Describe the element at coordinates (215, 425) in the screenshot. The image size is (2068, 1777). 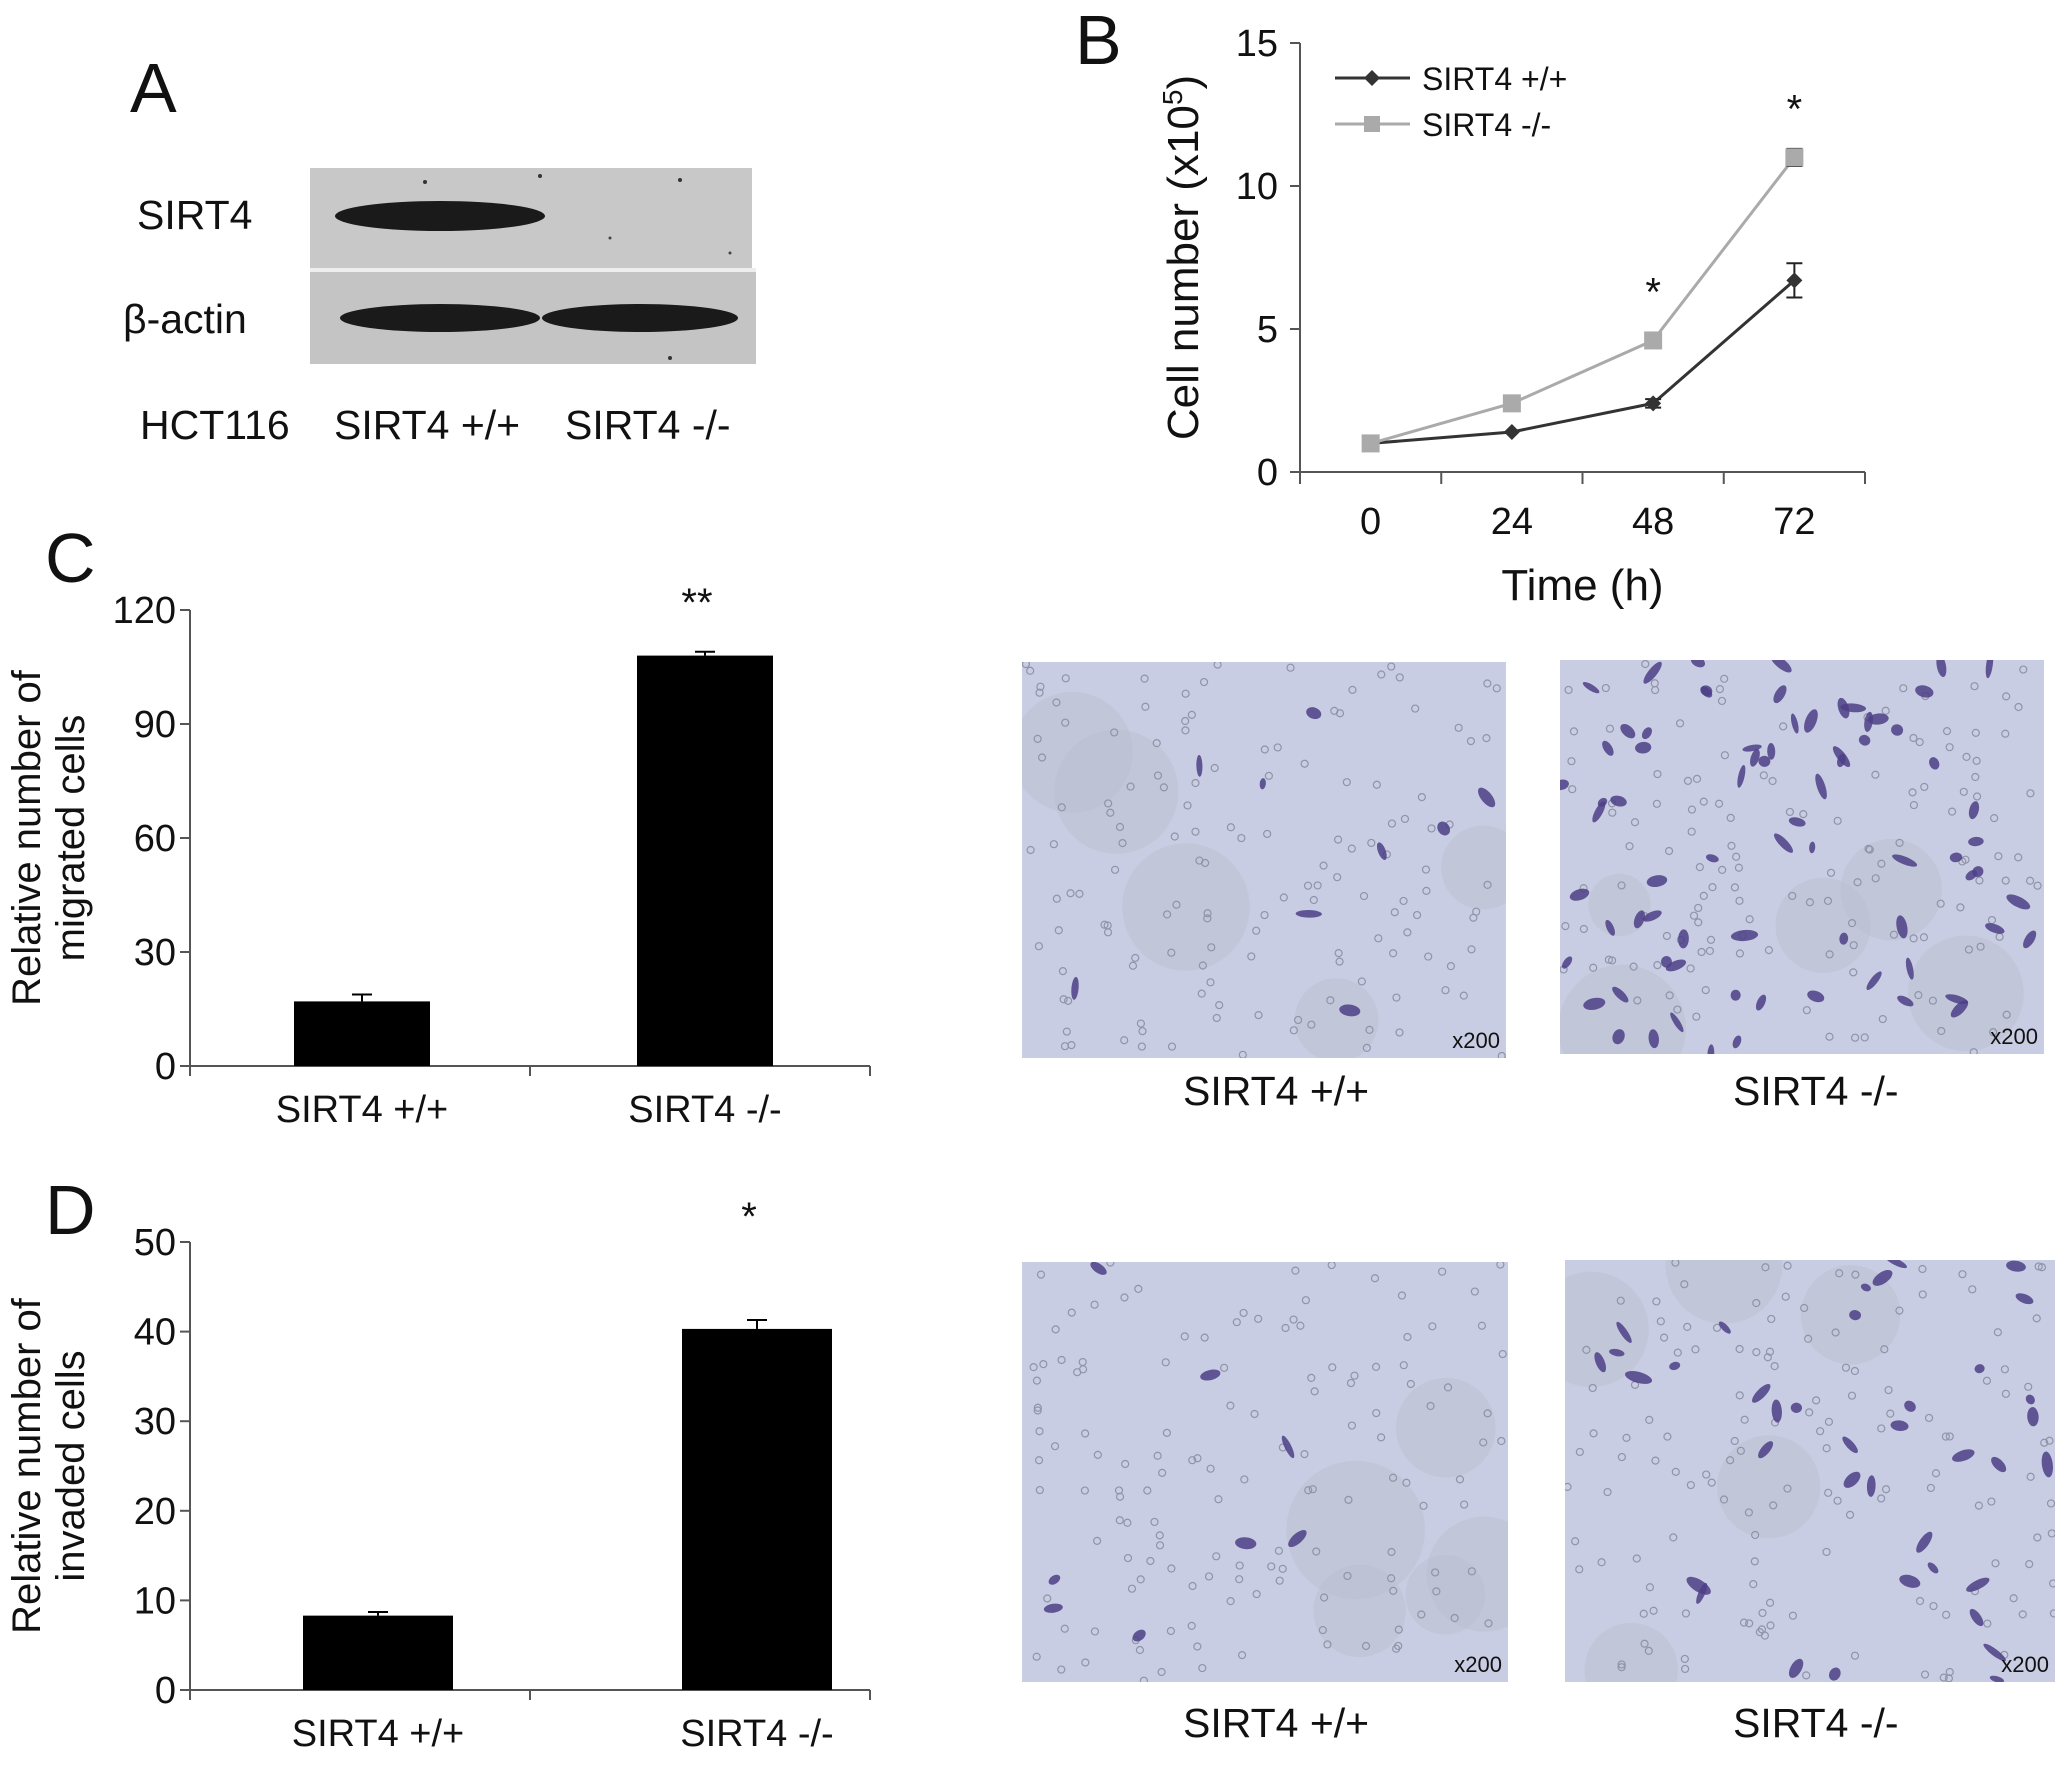
I see `blot-cell-line: HCT116` at that location.